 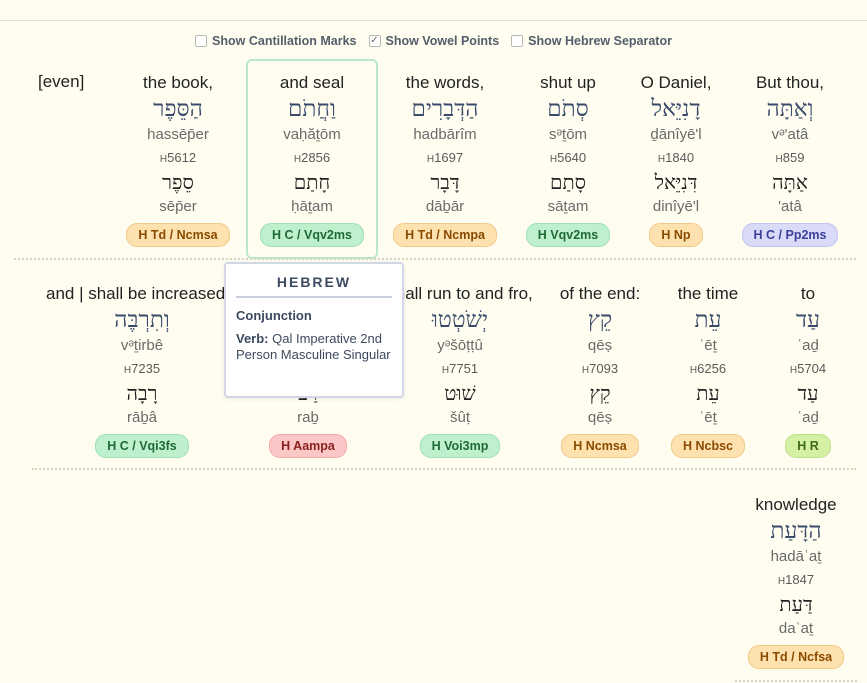 I want to click on transliteration: qēṣ, so click(x=600, y=345).